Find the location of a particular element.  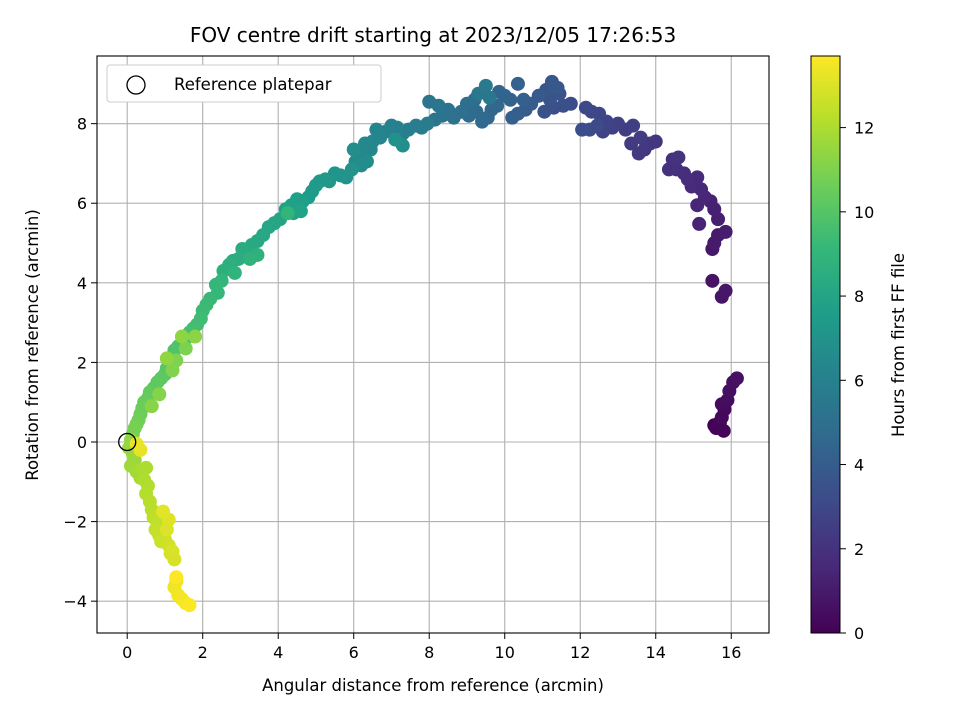

y-tick-label: 4 is located at coordinates (82, 283).